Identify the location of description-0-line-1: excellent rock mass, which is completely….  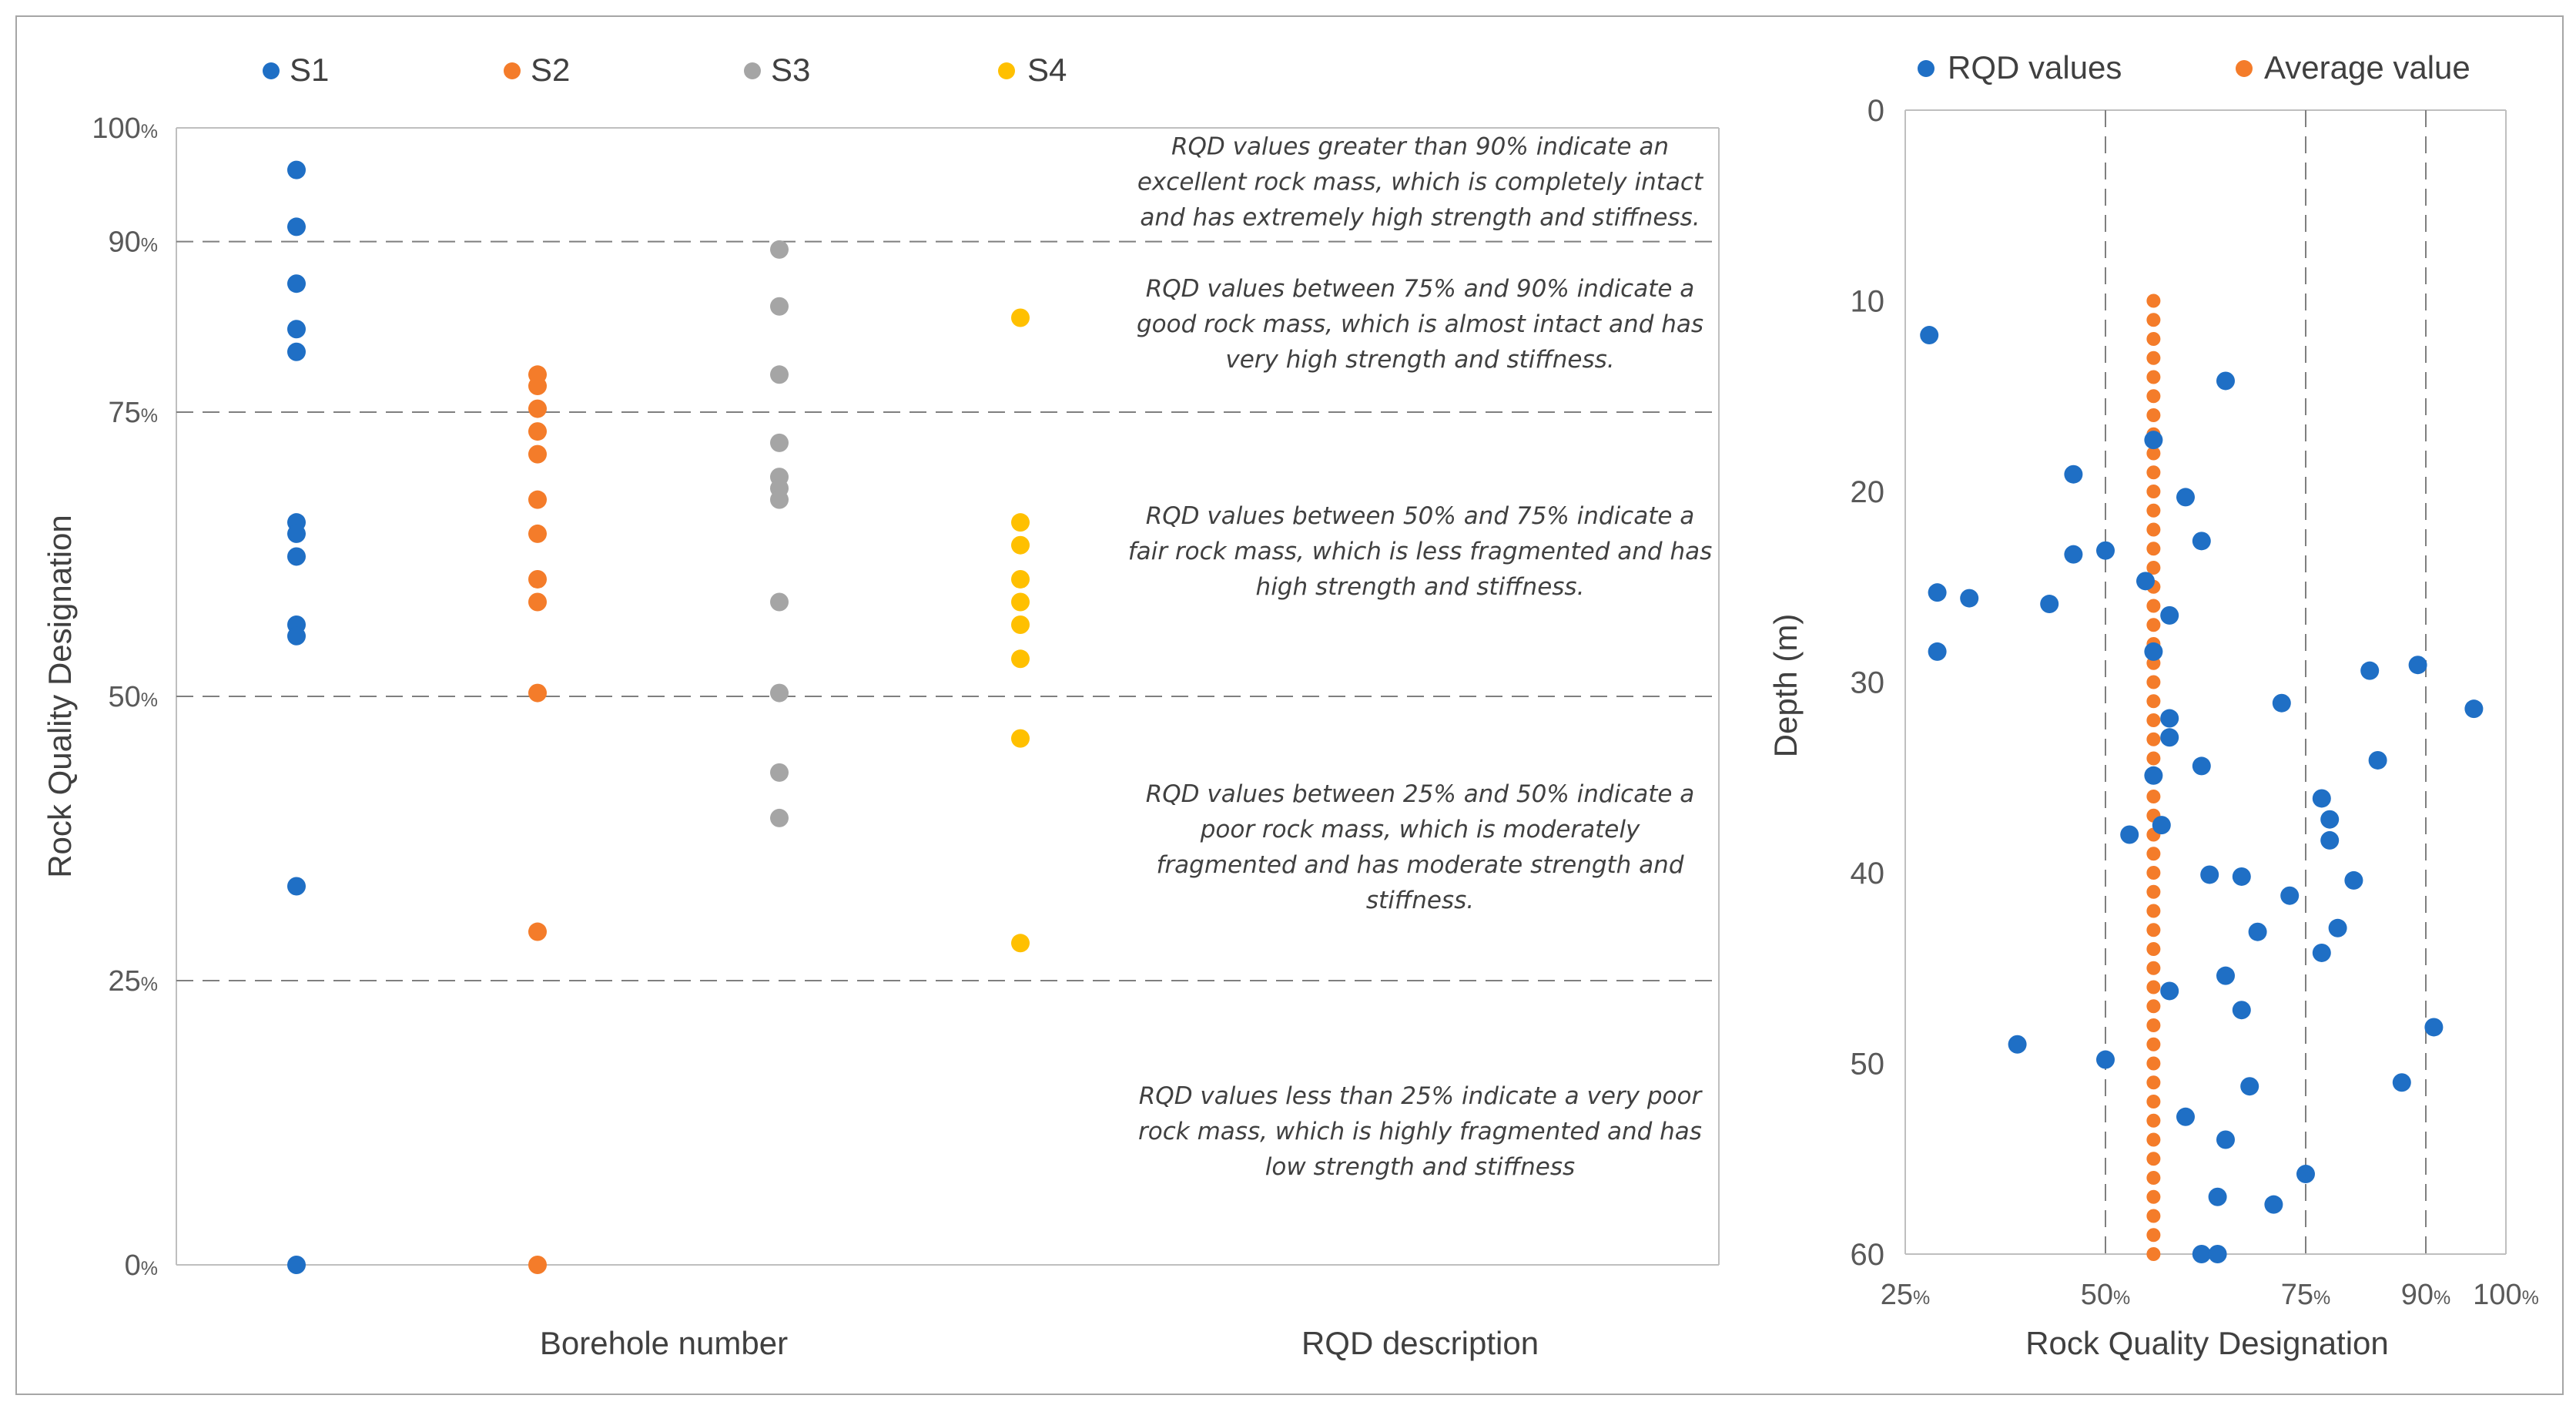
(1420, 182).